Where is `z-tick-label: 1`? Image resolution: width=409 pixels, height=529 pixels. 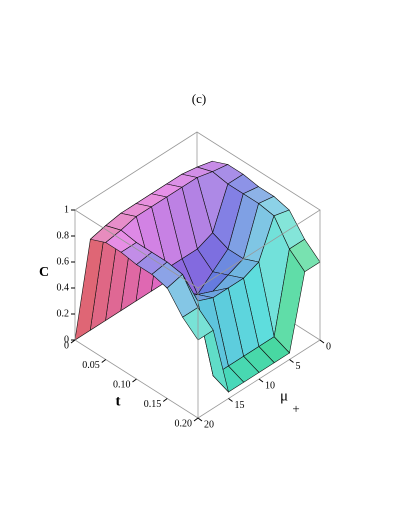 z-tick-label: 1 is located at coordinates (66, 209).